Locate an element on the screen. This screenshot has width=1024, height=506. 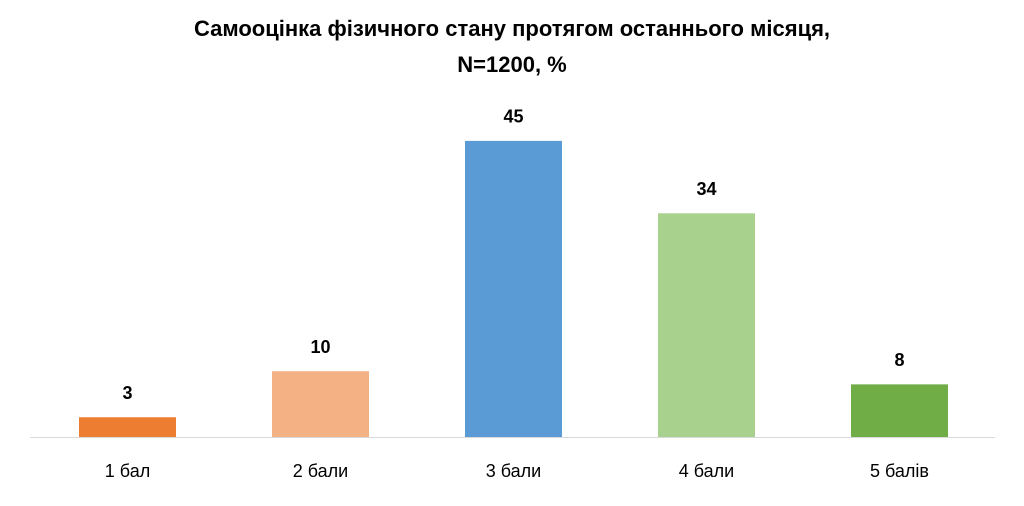
x-tick-label: 3 бали is located at coordinates (513, 471).